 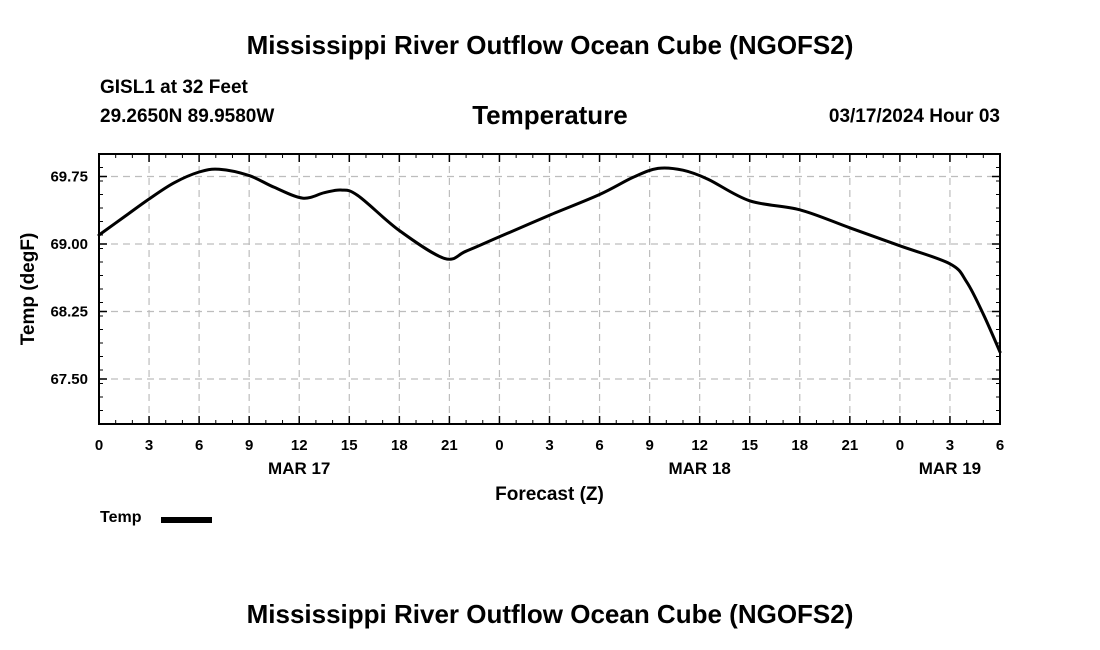 What do you see at coordinates (121, 517) in the screenshot?
I see `legend-label-temp: Temp` at bounding box center [121, 517].